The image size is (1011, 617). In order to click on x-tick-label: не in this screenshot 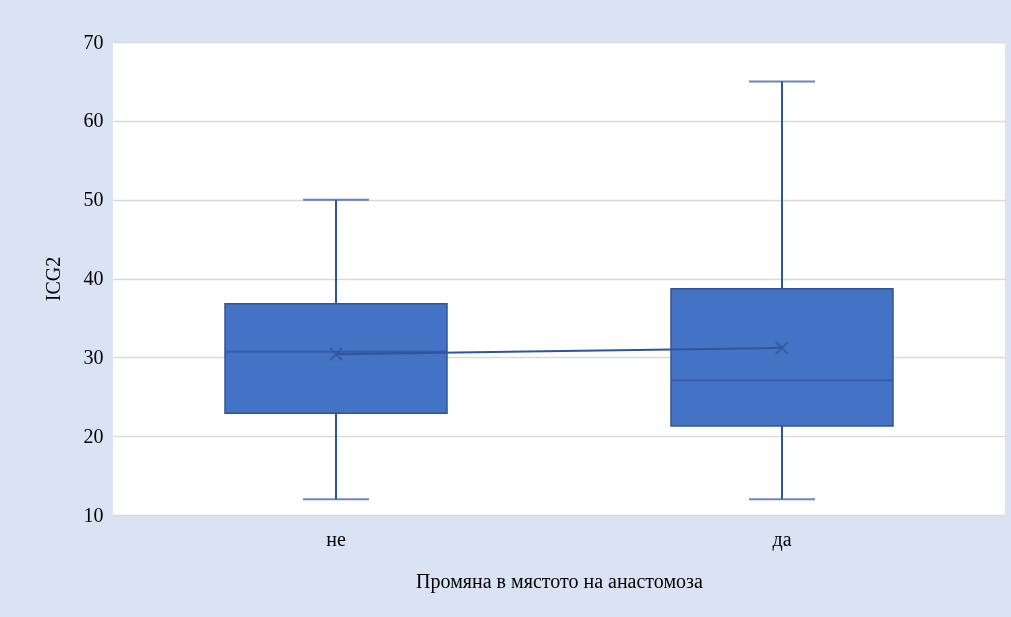, I will do `click(336, 538)`.